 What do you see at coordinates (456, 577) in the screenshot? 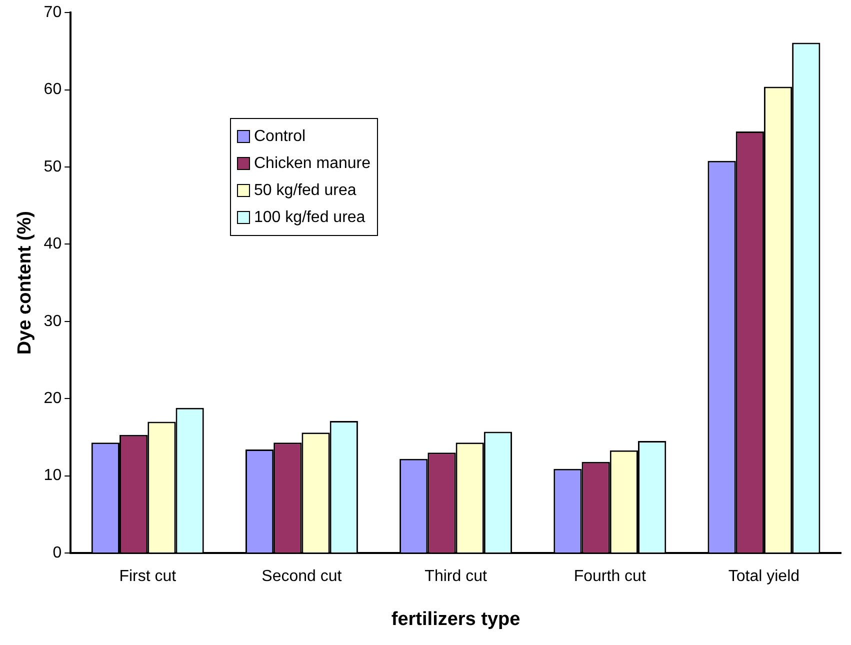
I see `x-tick-label: Third cut` at bounding box center [456, 577].